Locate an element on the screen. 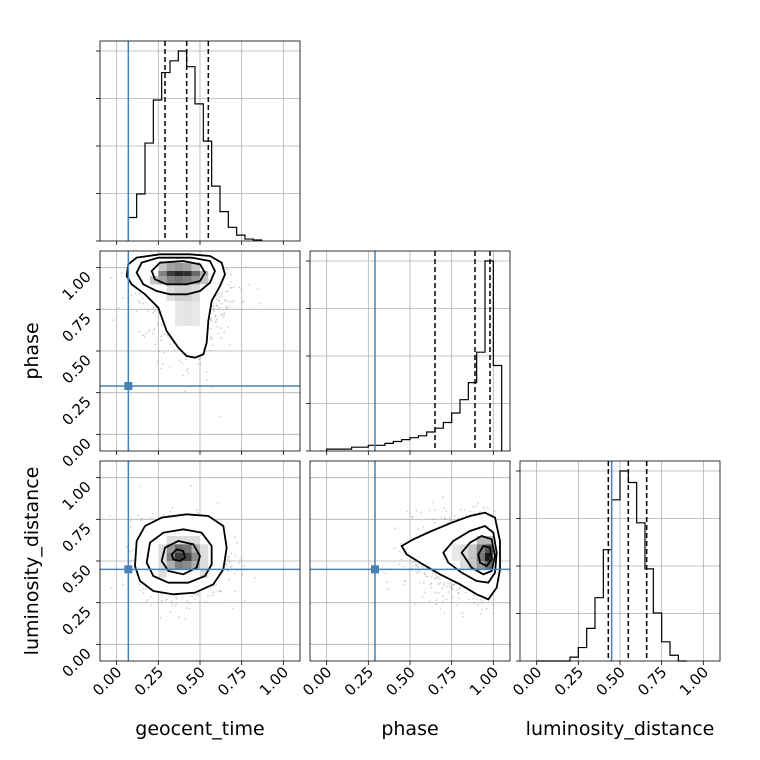 This screenshot has width=760, height=760. x-axis-label-luminosity-distance: luminosity_distance is located at coordinates (620, 729).